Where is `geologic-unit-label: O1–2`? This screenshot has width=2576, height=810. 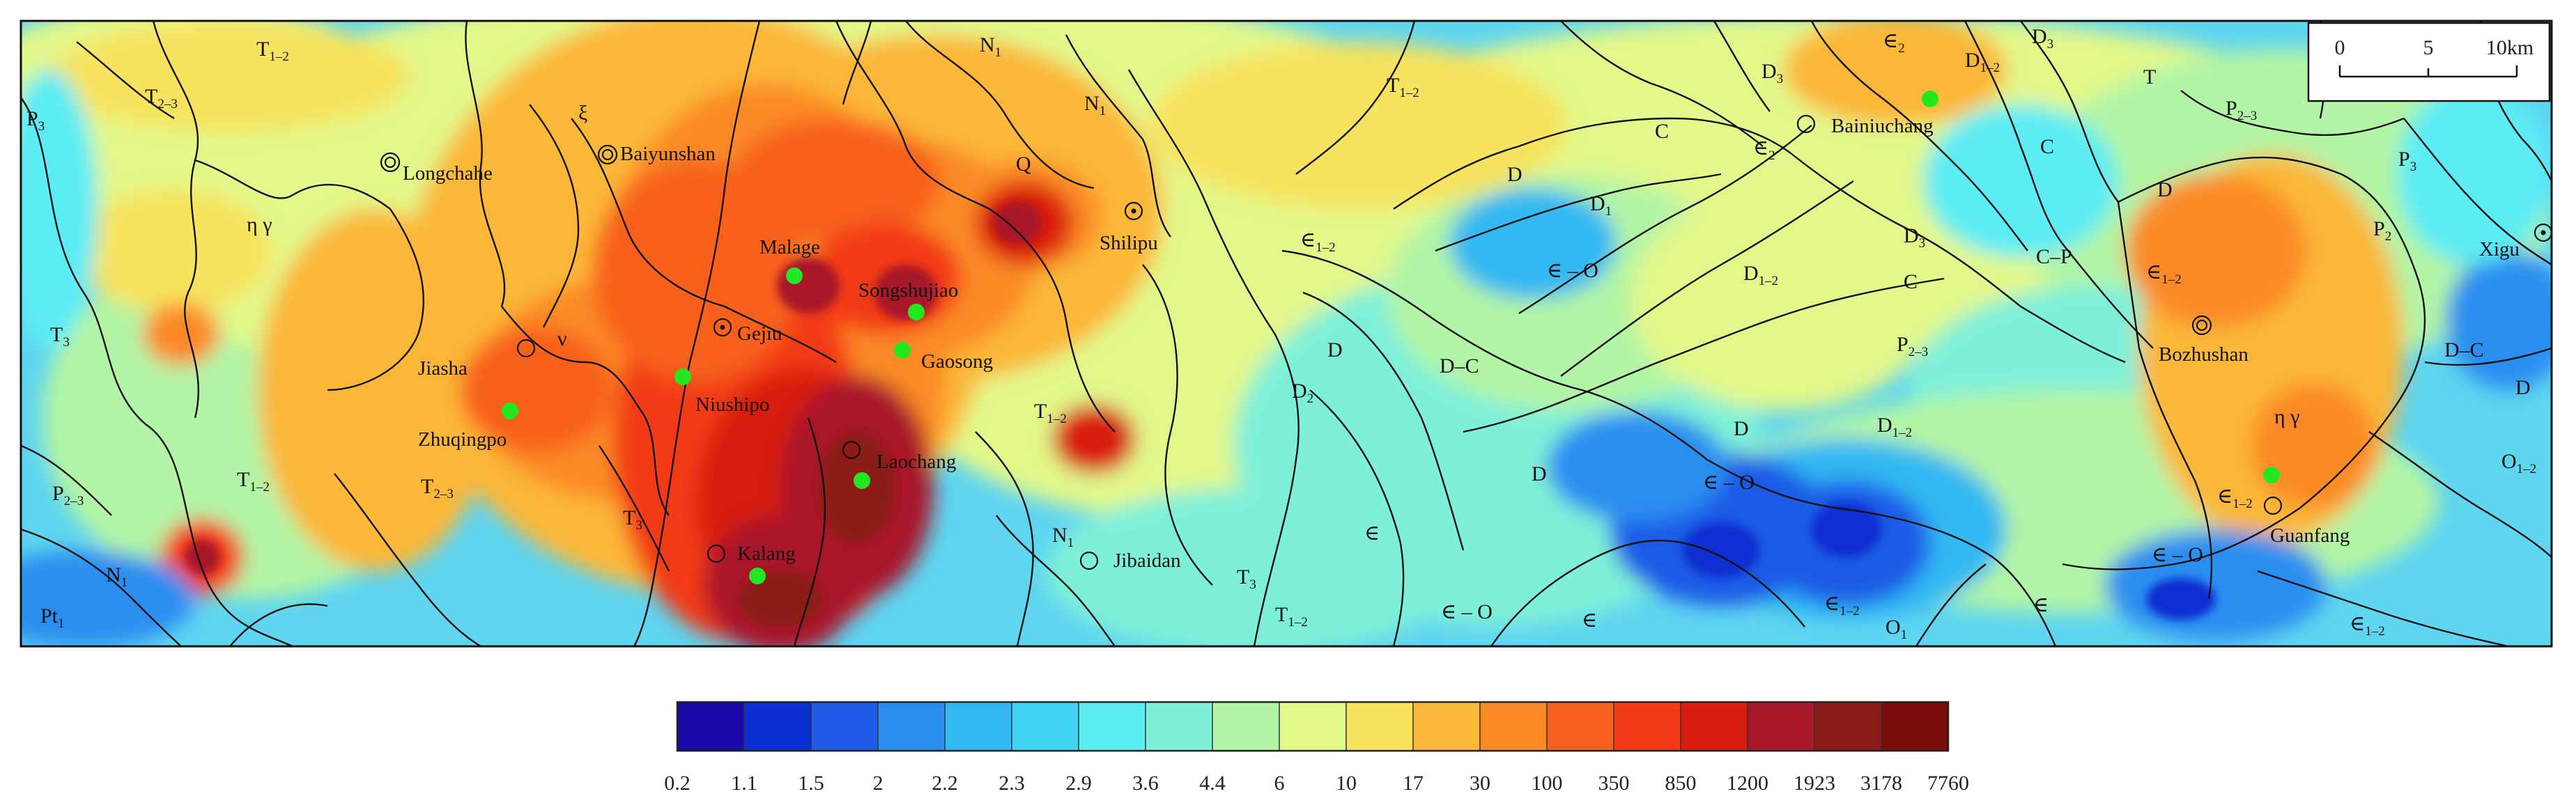
geologic-unit-label: O1–2 is located at coordinates (2518, 463).